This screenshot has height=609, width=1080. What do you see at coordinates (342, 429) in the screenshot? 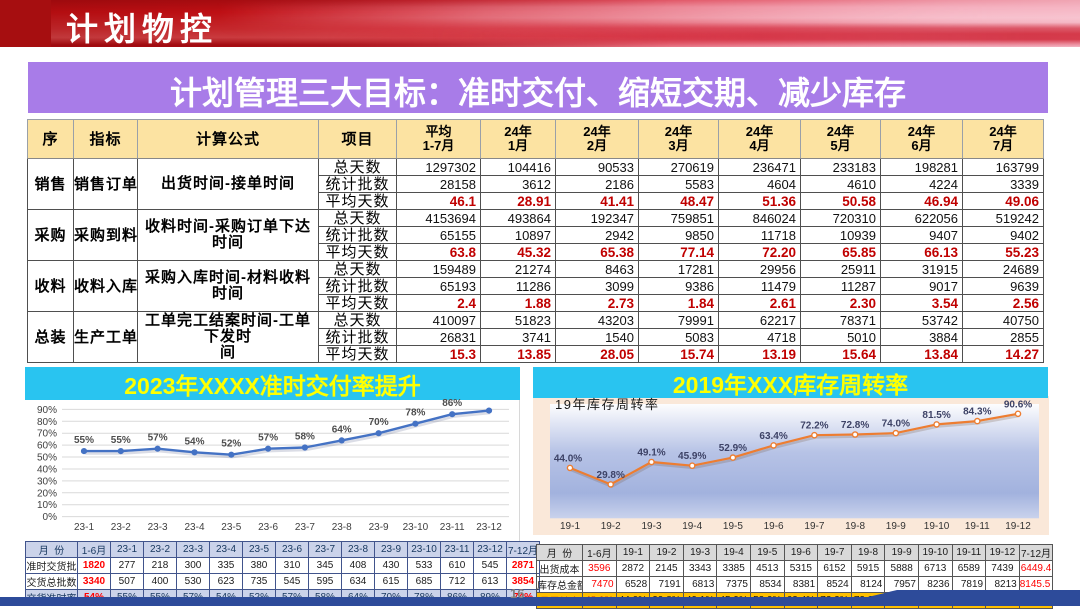
I see `svg-text: 64%` at bounding box center [342, 429].